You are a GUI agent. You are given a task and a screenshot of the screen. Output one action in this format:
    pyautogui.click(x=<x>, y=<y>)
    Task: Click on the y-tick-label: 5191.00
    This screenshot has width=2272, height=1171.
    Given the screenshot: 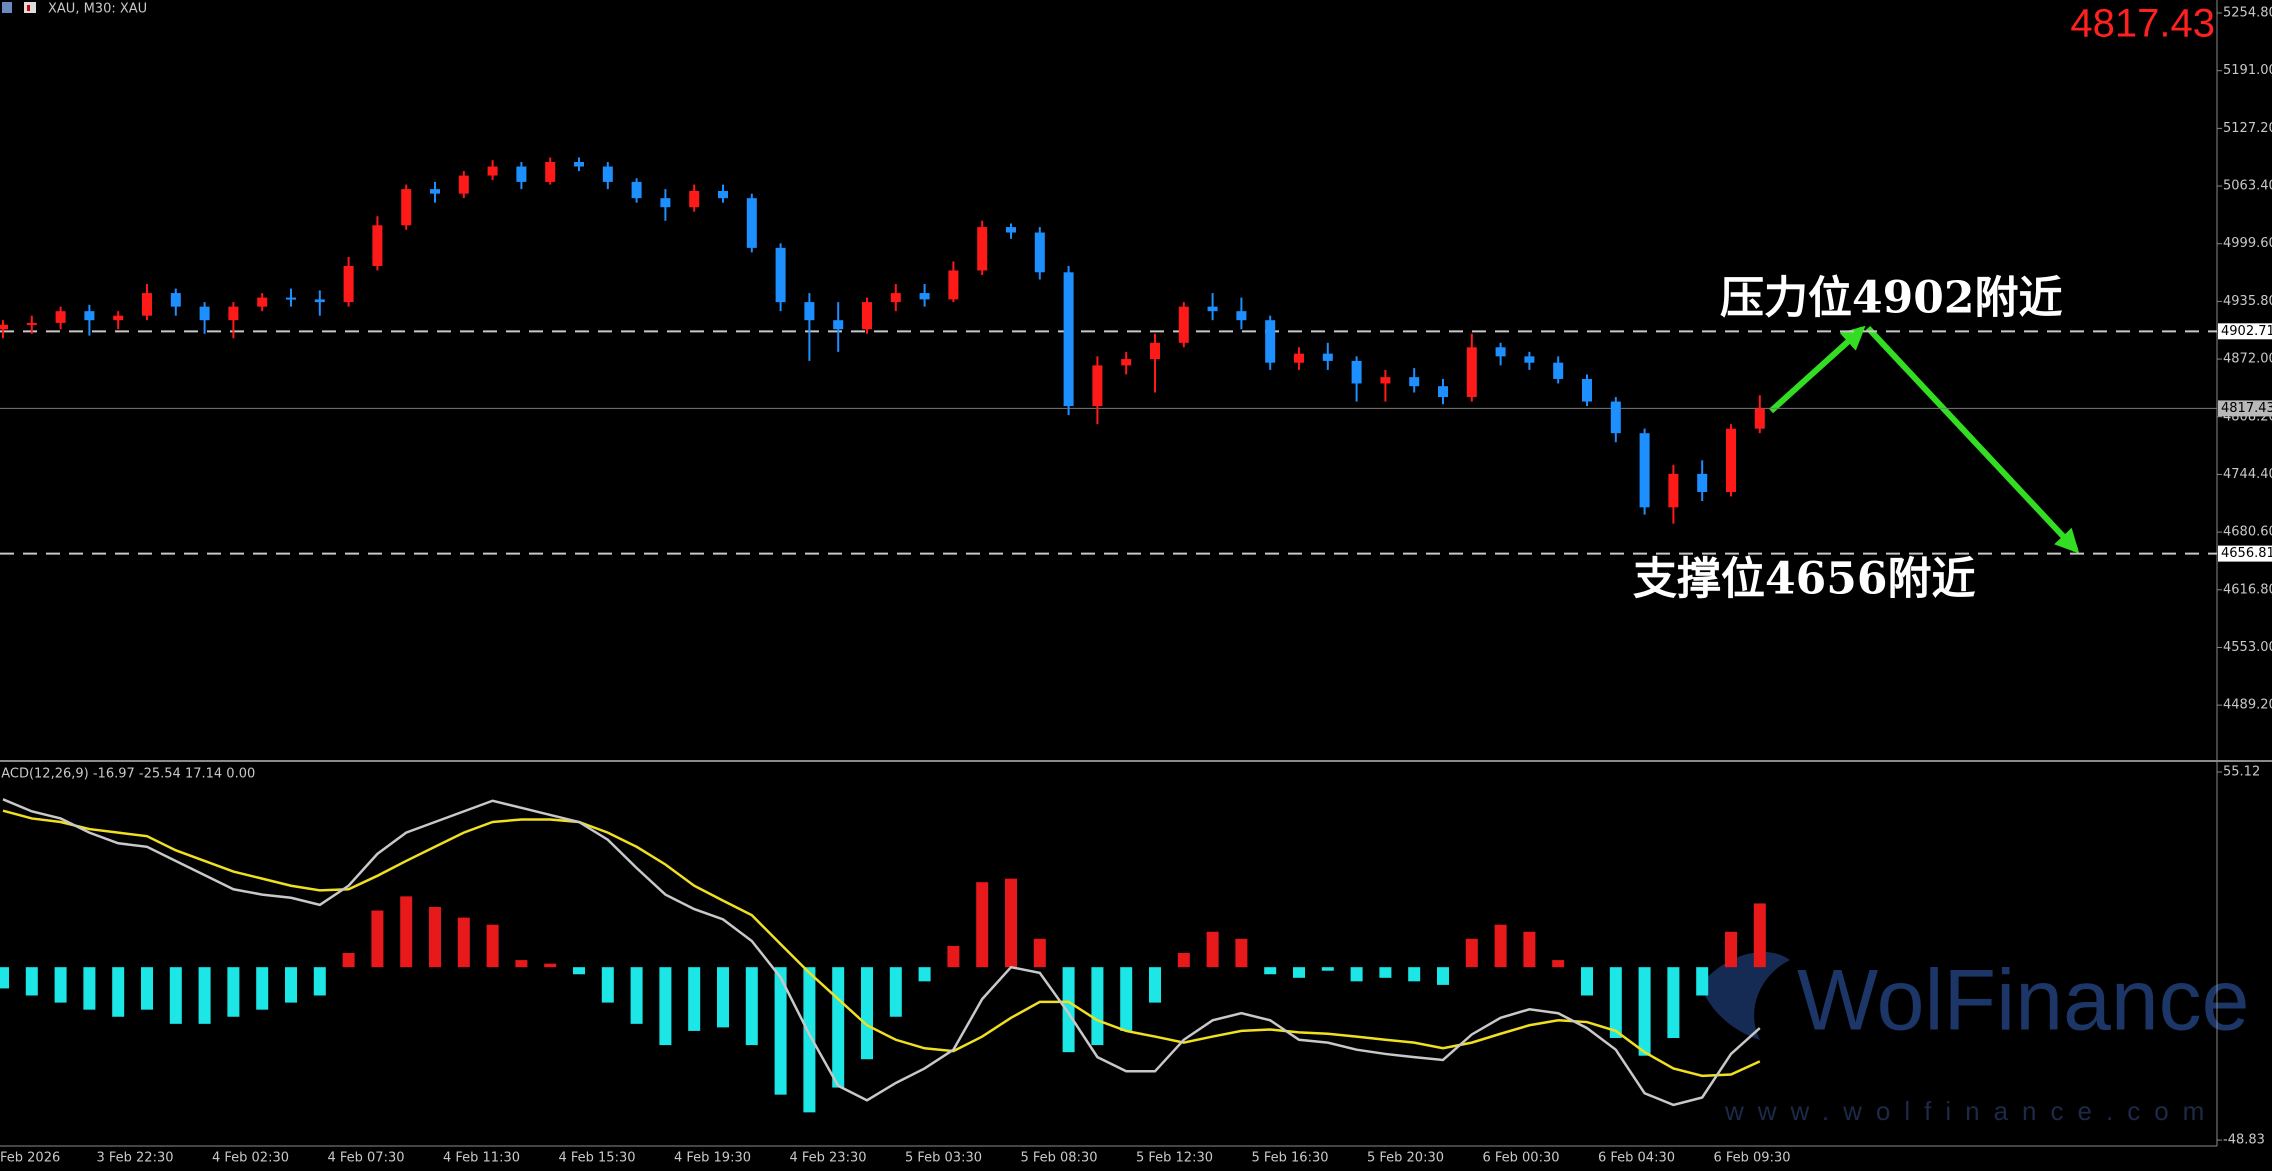 What is the action you would take?
    pyautogui.click(x=2247, y=70)
    